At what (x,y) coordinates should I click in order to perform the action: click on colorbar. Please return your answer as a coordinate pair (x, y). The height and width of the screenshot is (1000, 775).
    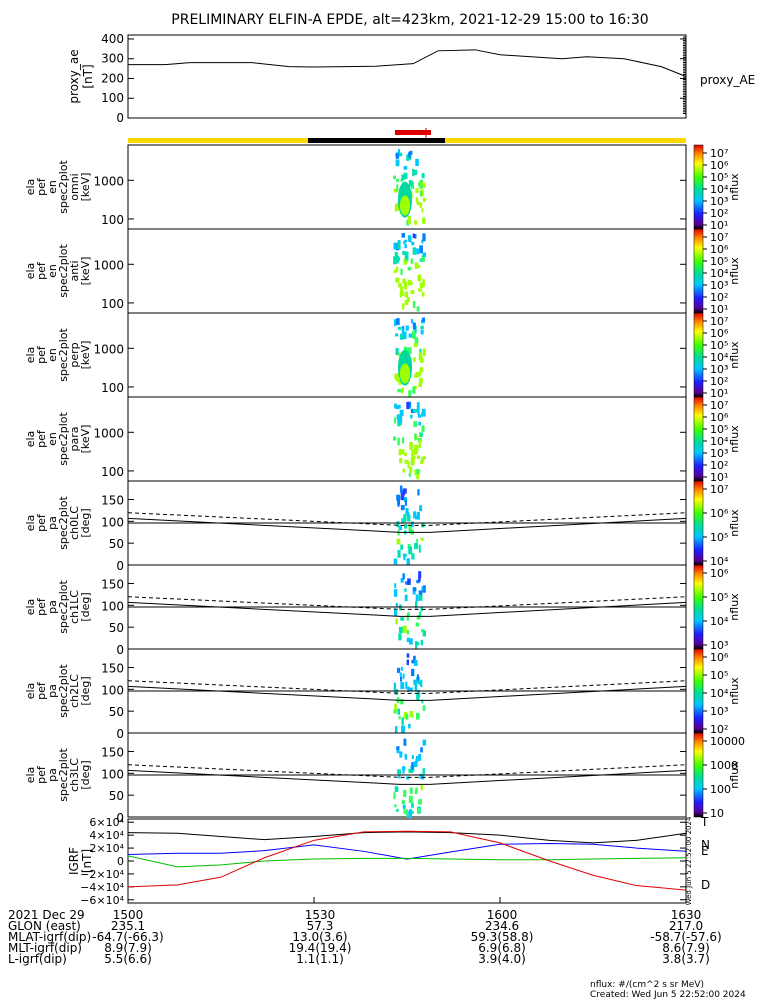
    Looking at the image, I should click on (698, 523).